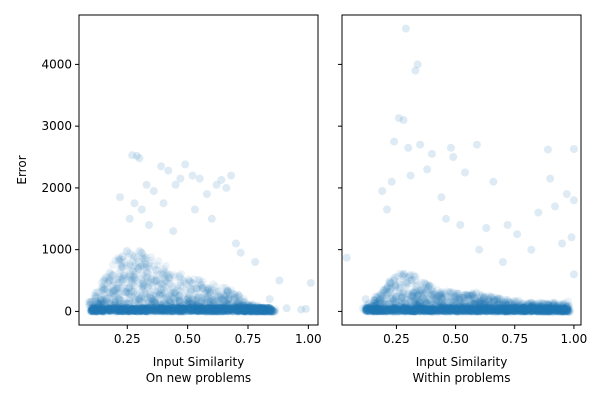  I want to click on x-tick-label: 0.25, so click(396, 339).